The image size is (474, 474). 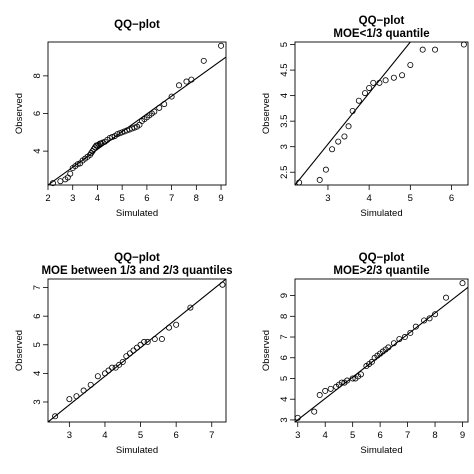 I want to click on chart-4-y-tick-label: 6, so click(x=284, y=357).